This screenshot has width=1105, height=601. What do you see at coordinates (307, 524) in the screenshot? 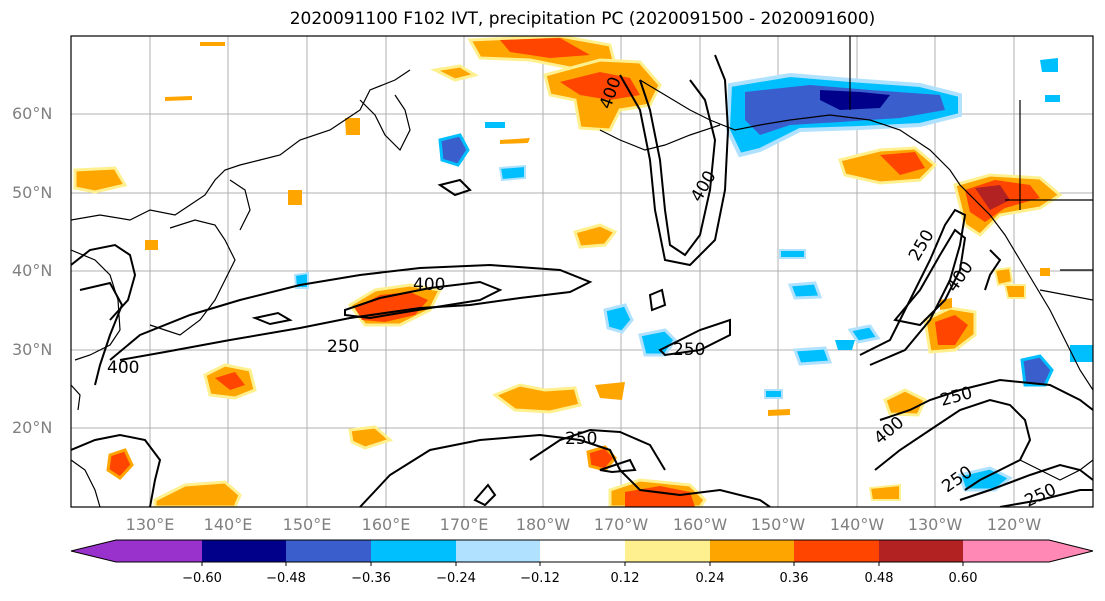
I see `lon-label: 150°E` at bounding box center [307, 524].